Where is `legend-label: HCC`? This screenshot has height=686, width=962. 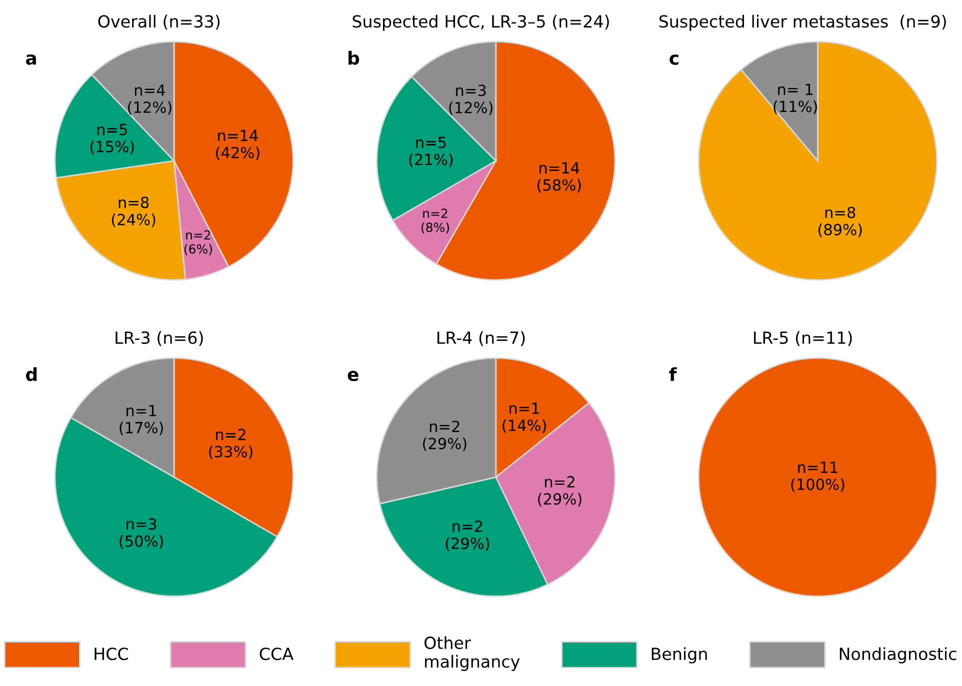
legend-label: HCC is located at coordinates (111, 654).